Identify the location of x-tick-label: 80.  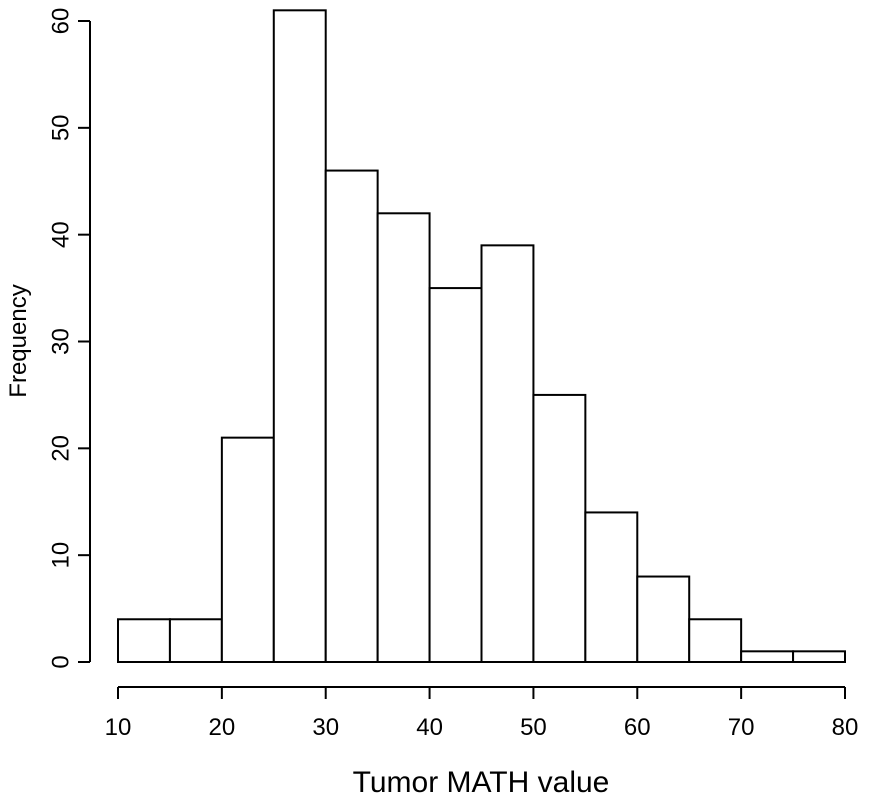
(845, 727).